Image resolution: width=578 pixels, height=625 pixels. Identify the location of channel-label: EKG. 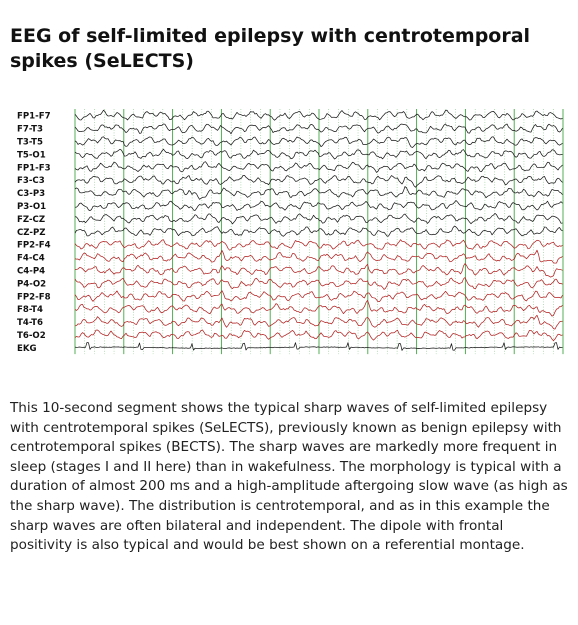
(27, 349).